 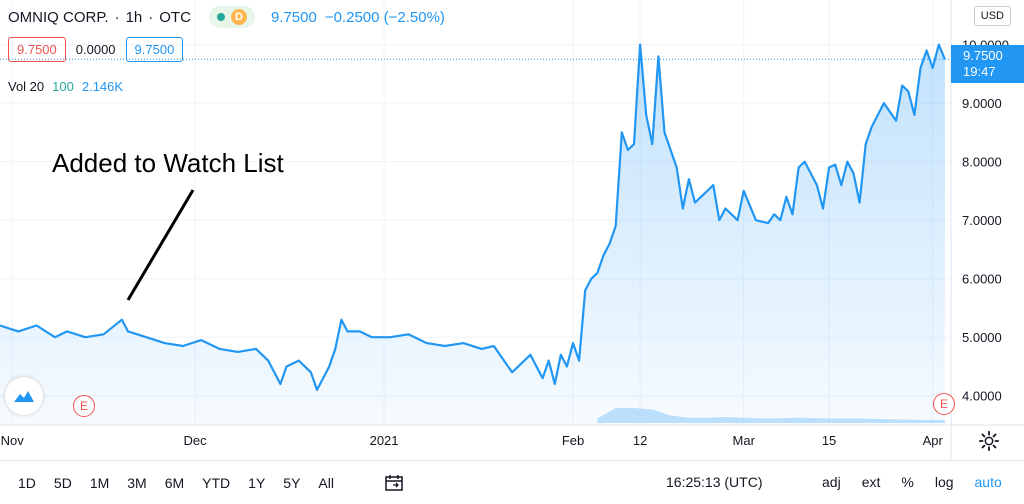 What do you see at coordinates (27, 483) in the screenshot?
I see `range-1d-button: 1D` at bounding box center [27, 483].